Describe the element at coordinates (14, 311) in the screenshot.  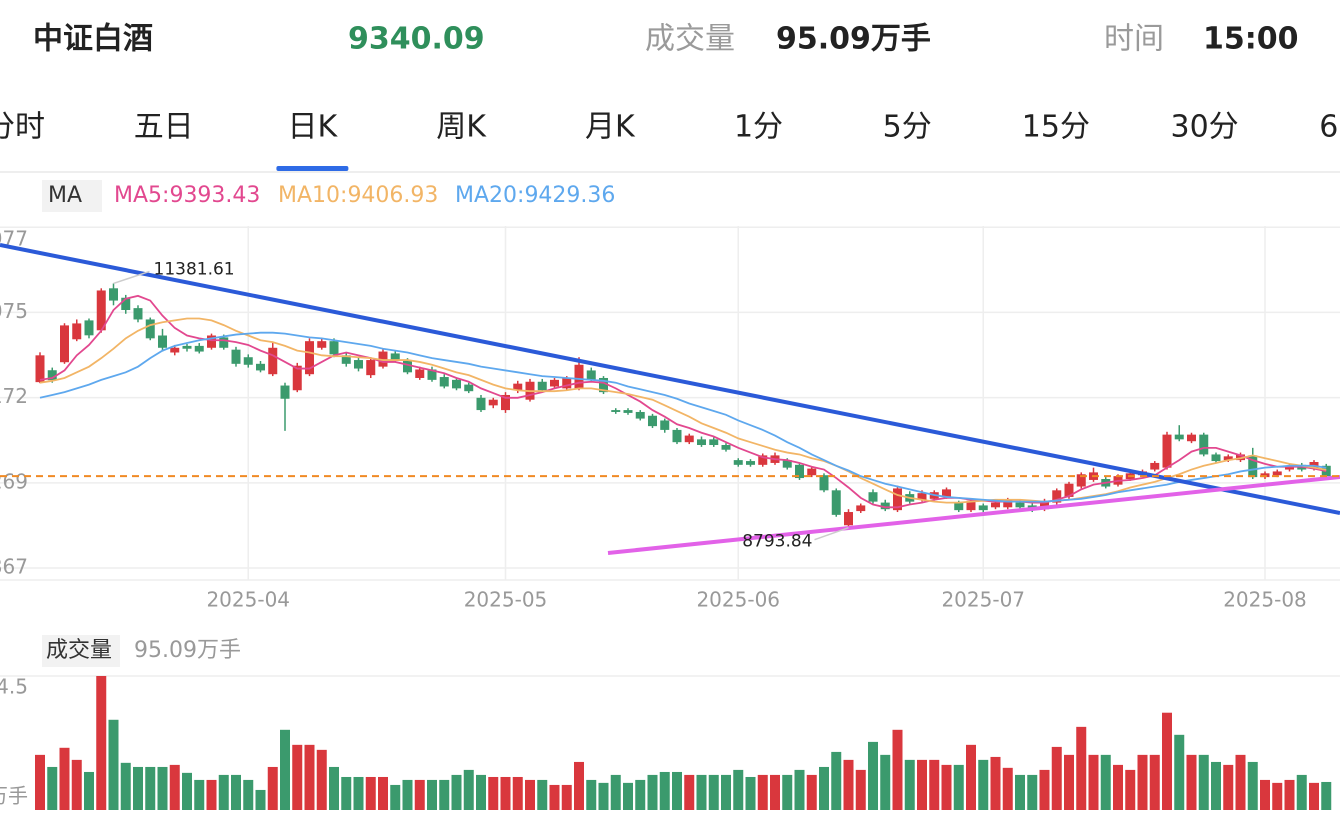
I see `y-tick-label: 11075` at that location.